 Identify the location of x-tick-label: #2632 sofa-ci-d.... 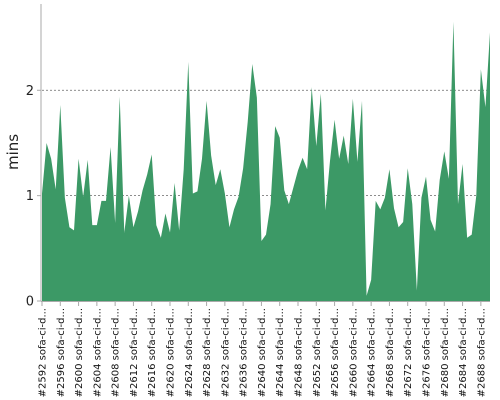
(225, 352).